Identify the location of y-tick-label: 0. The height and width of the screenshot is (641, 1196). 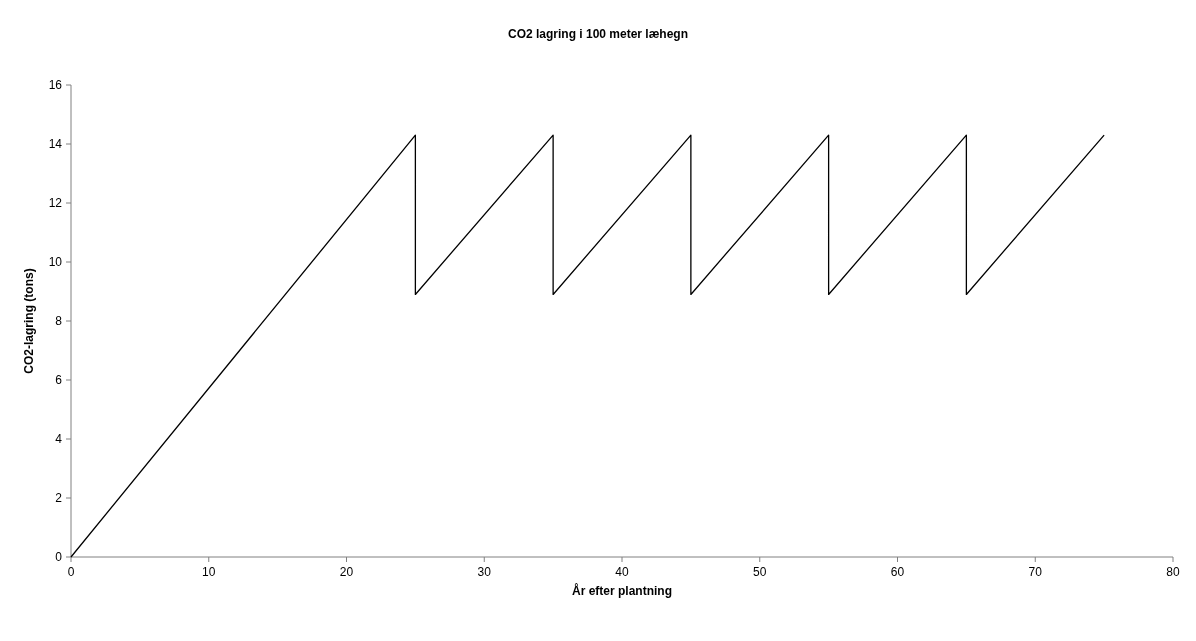
(59, 557).